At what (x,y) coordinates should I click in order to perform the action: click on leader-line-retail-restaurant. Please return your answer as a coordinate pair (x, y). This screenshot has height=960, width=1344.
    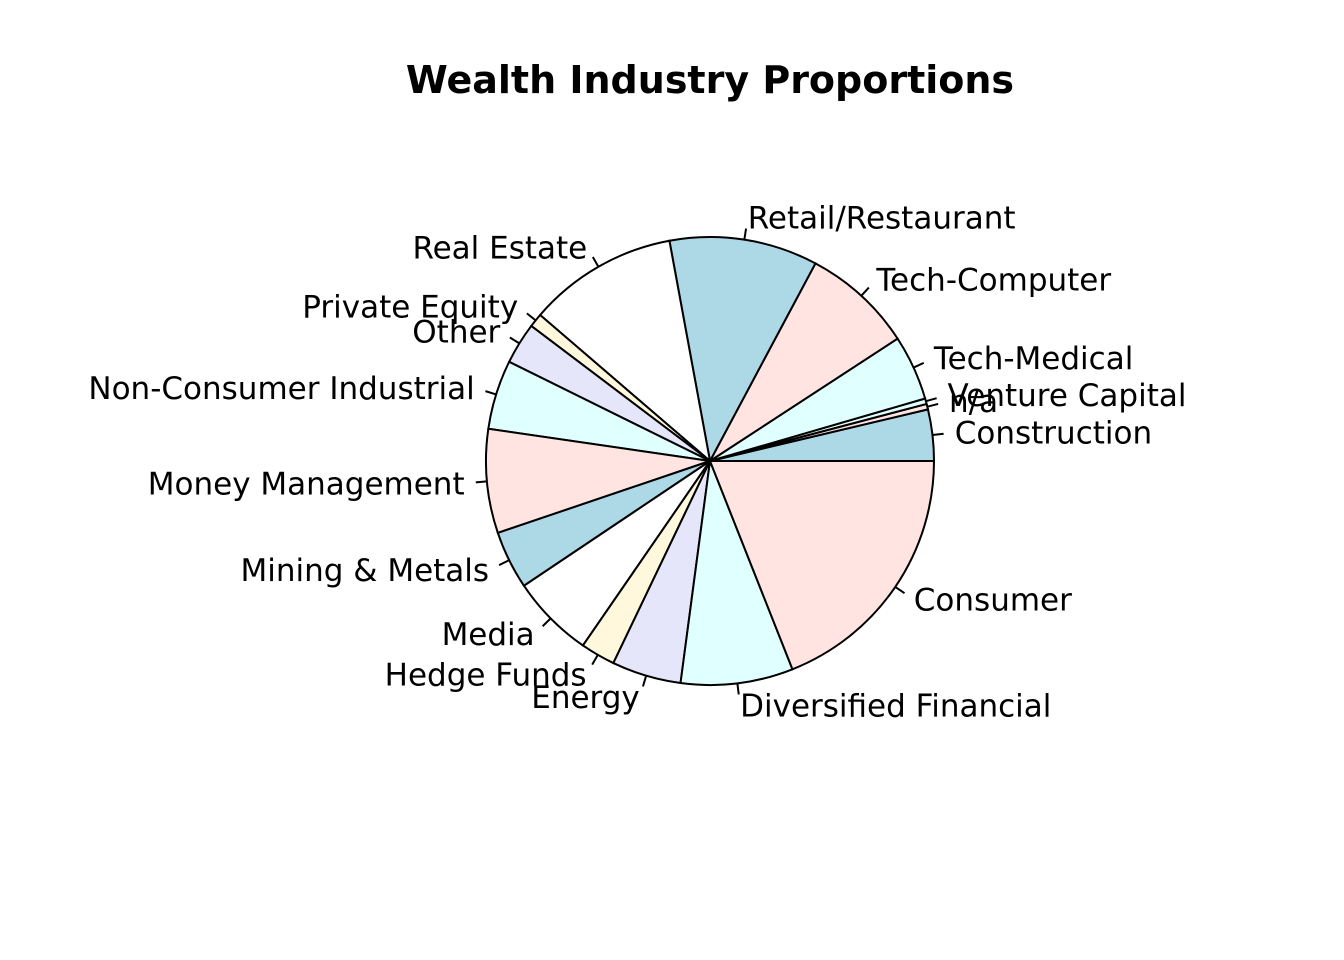
    Looking at the image, I should click on (745, 234).